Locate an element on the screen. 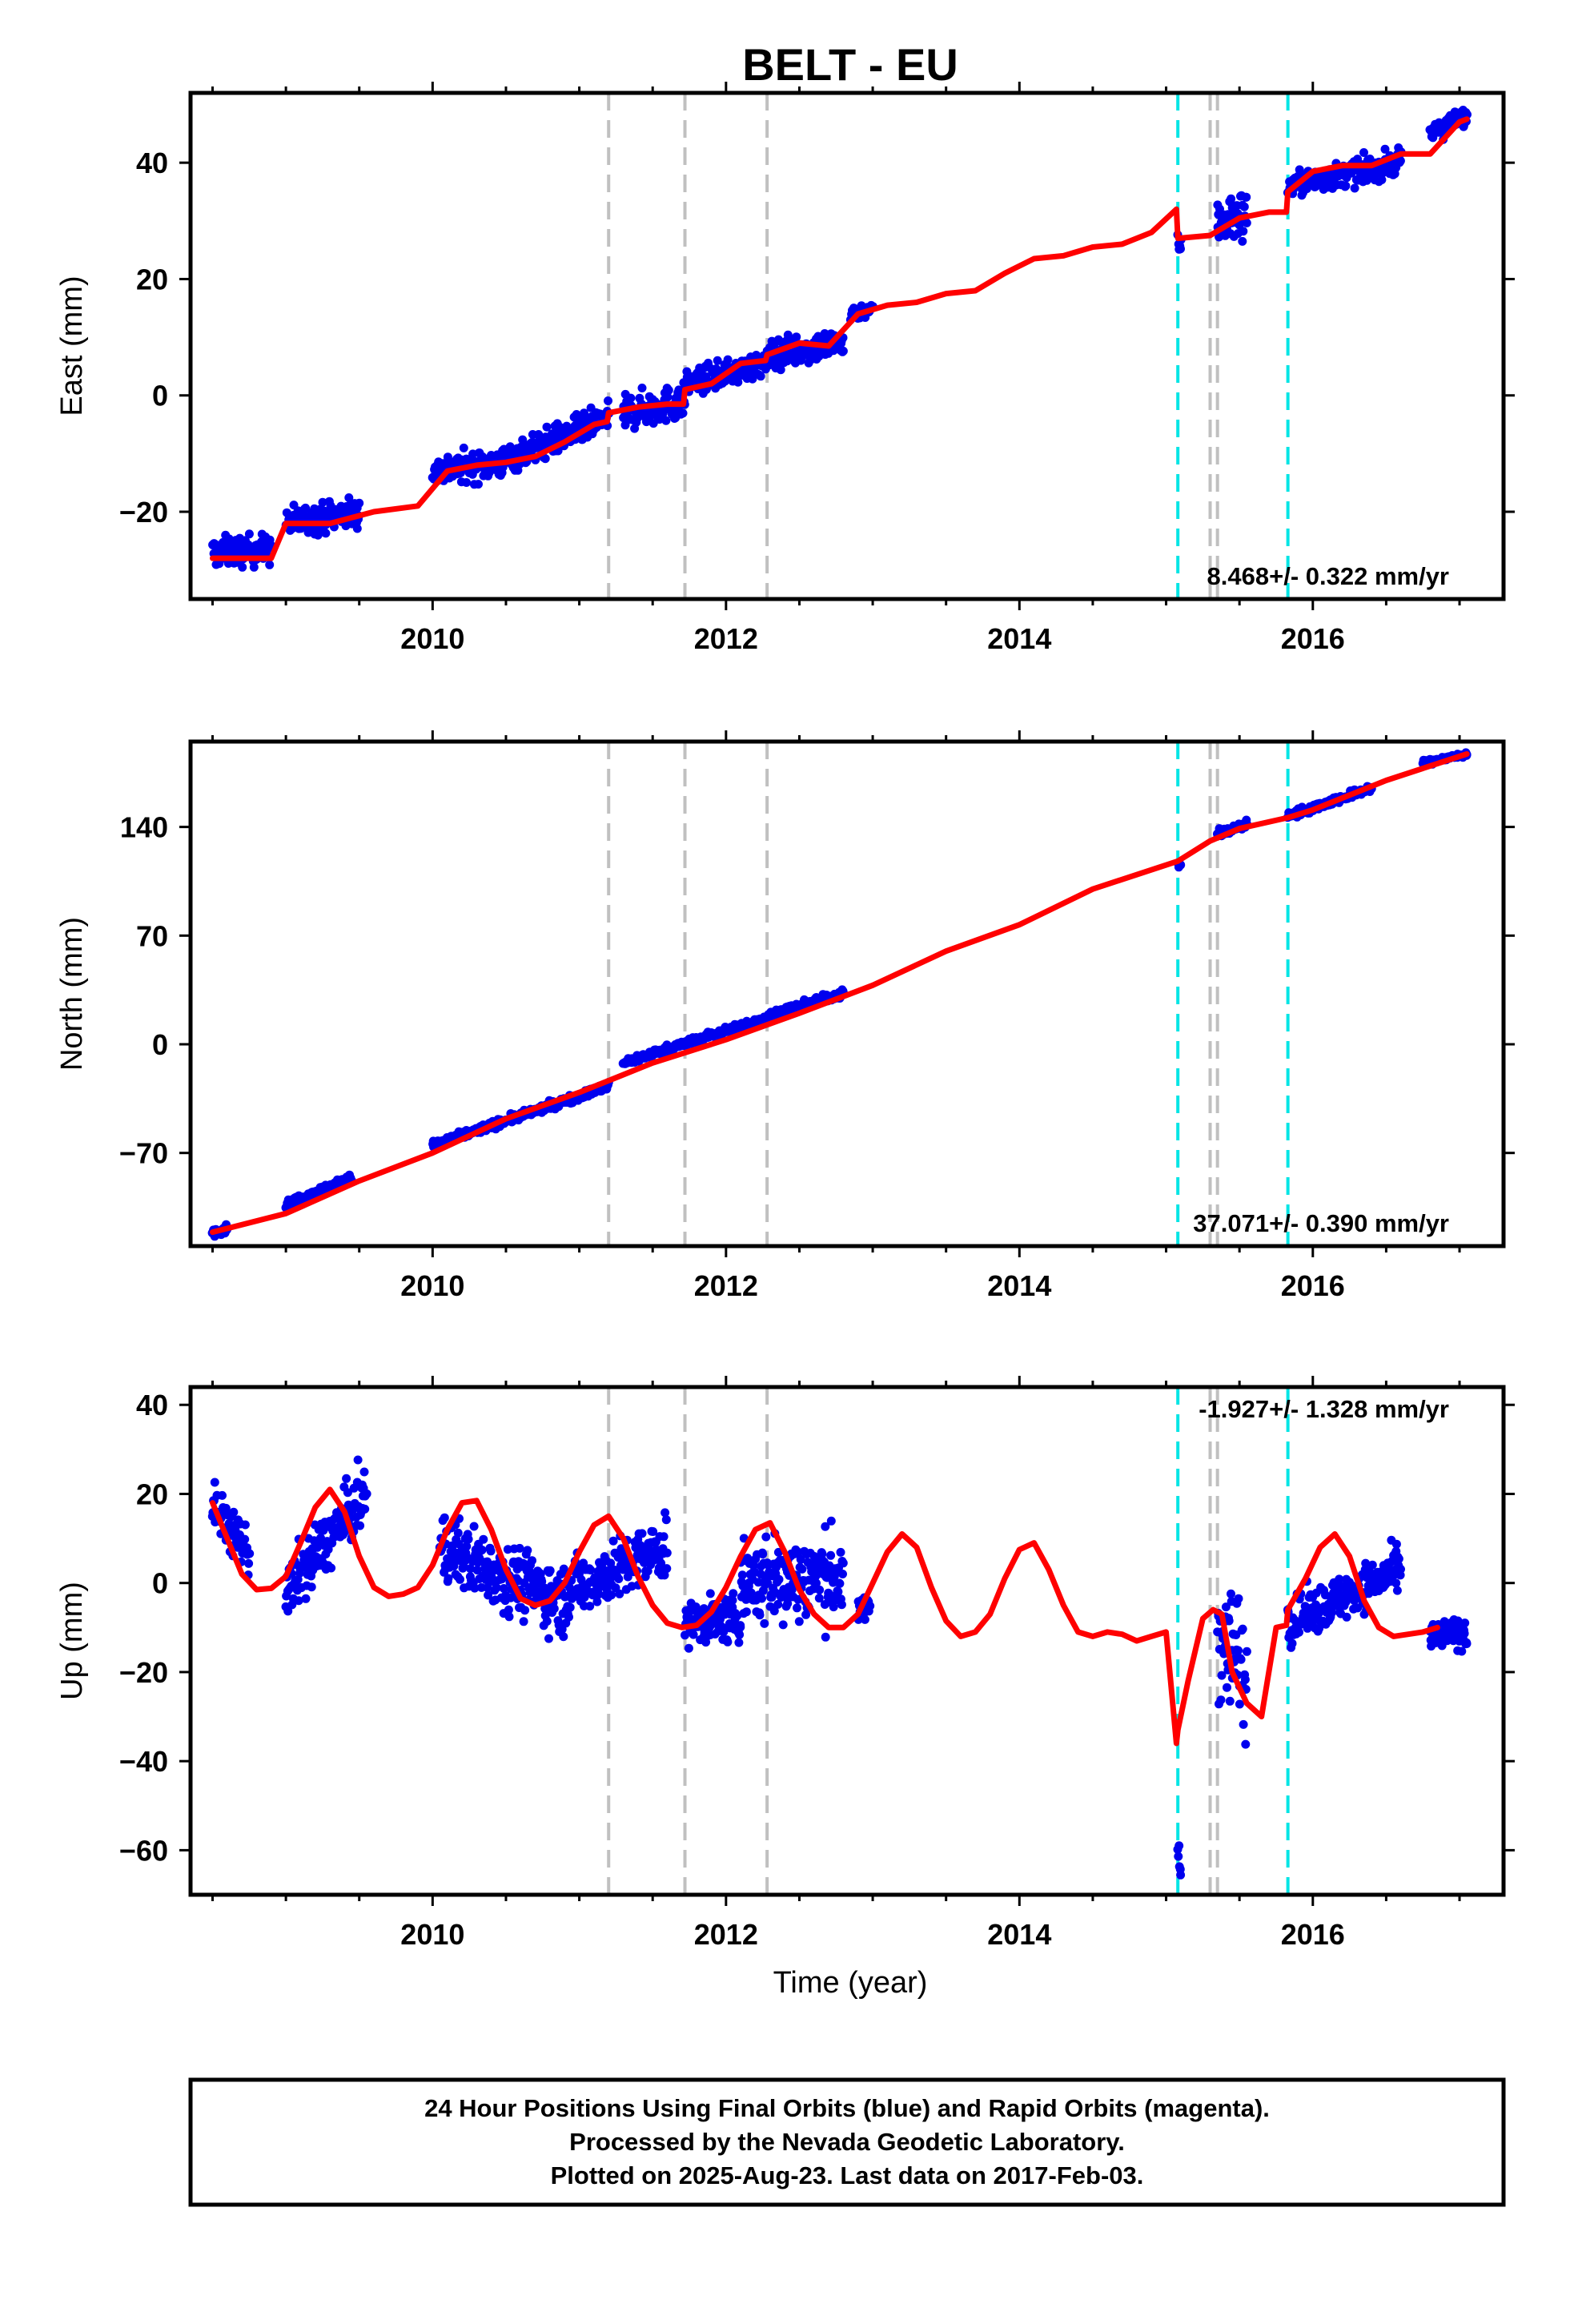  north-y-tick-label: 0 is located at coordinates (160, 1044).